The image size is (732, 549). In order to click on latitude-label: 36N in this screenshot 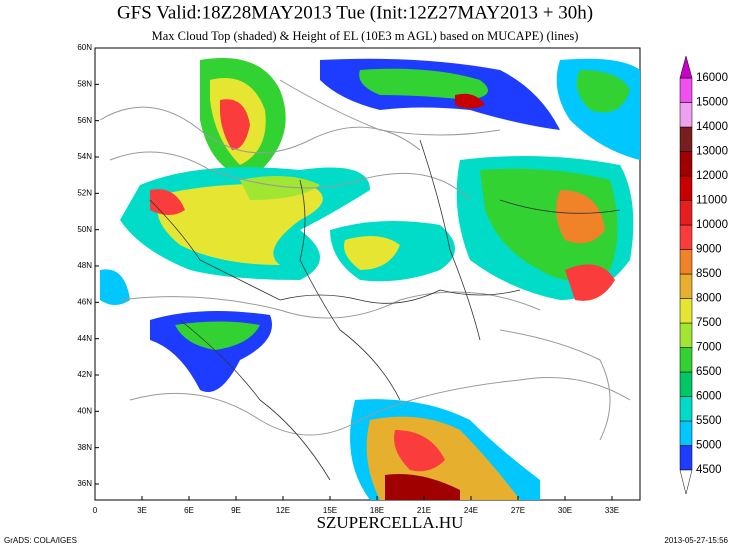, I will do `click(84, 483)`.